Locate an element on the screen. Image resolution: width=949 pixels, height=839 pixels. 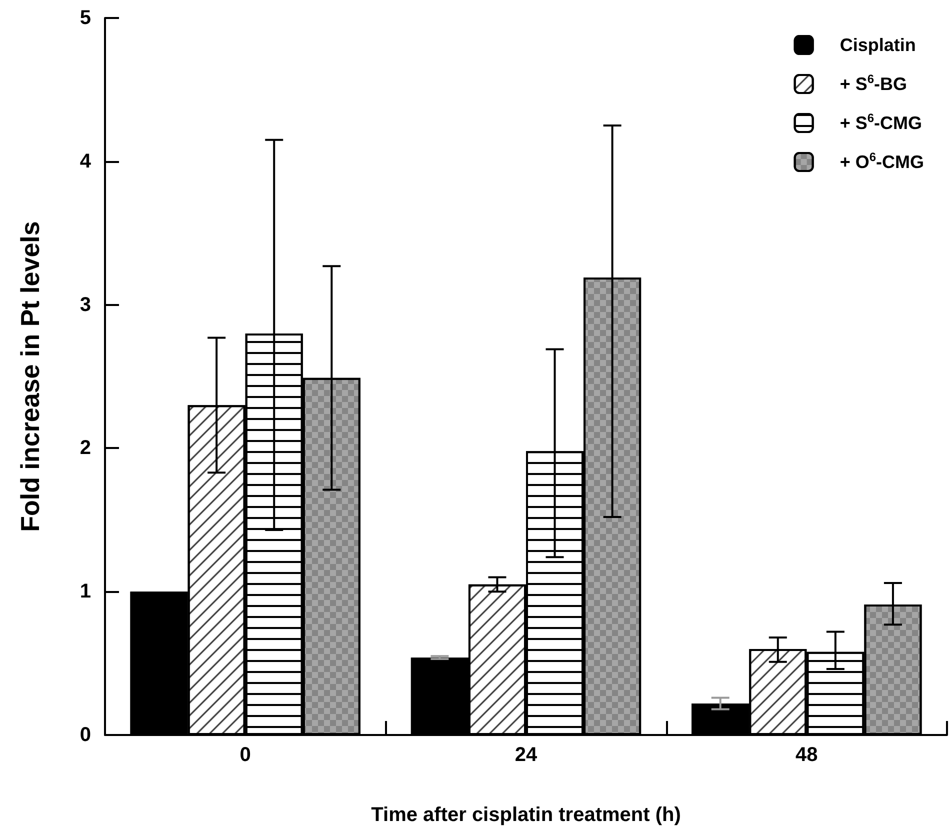
legend-label: Cisplatin is located at coordinates (878, 45).